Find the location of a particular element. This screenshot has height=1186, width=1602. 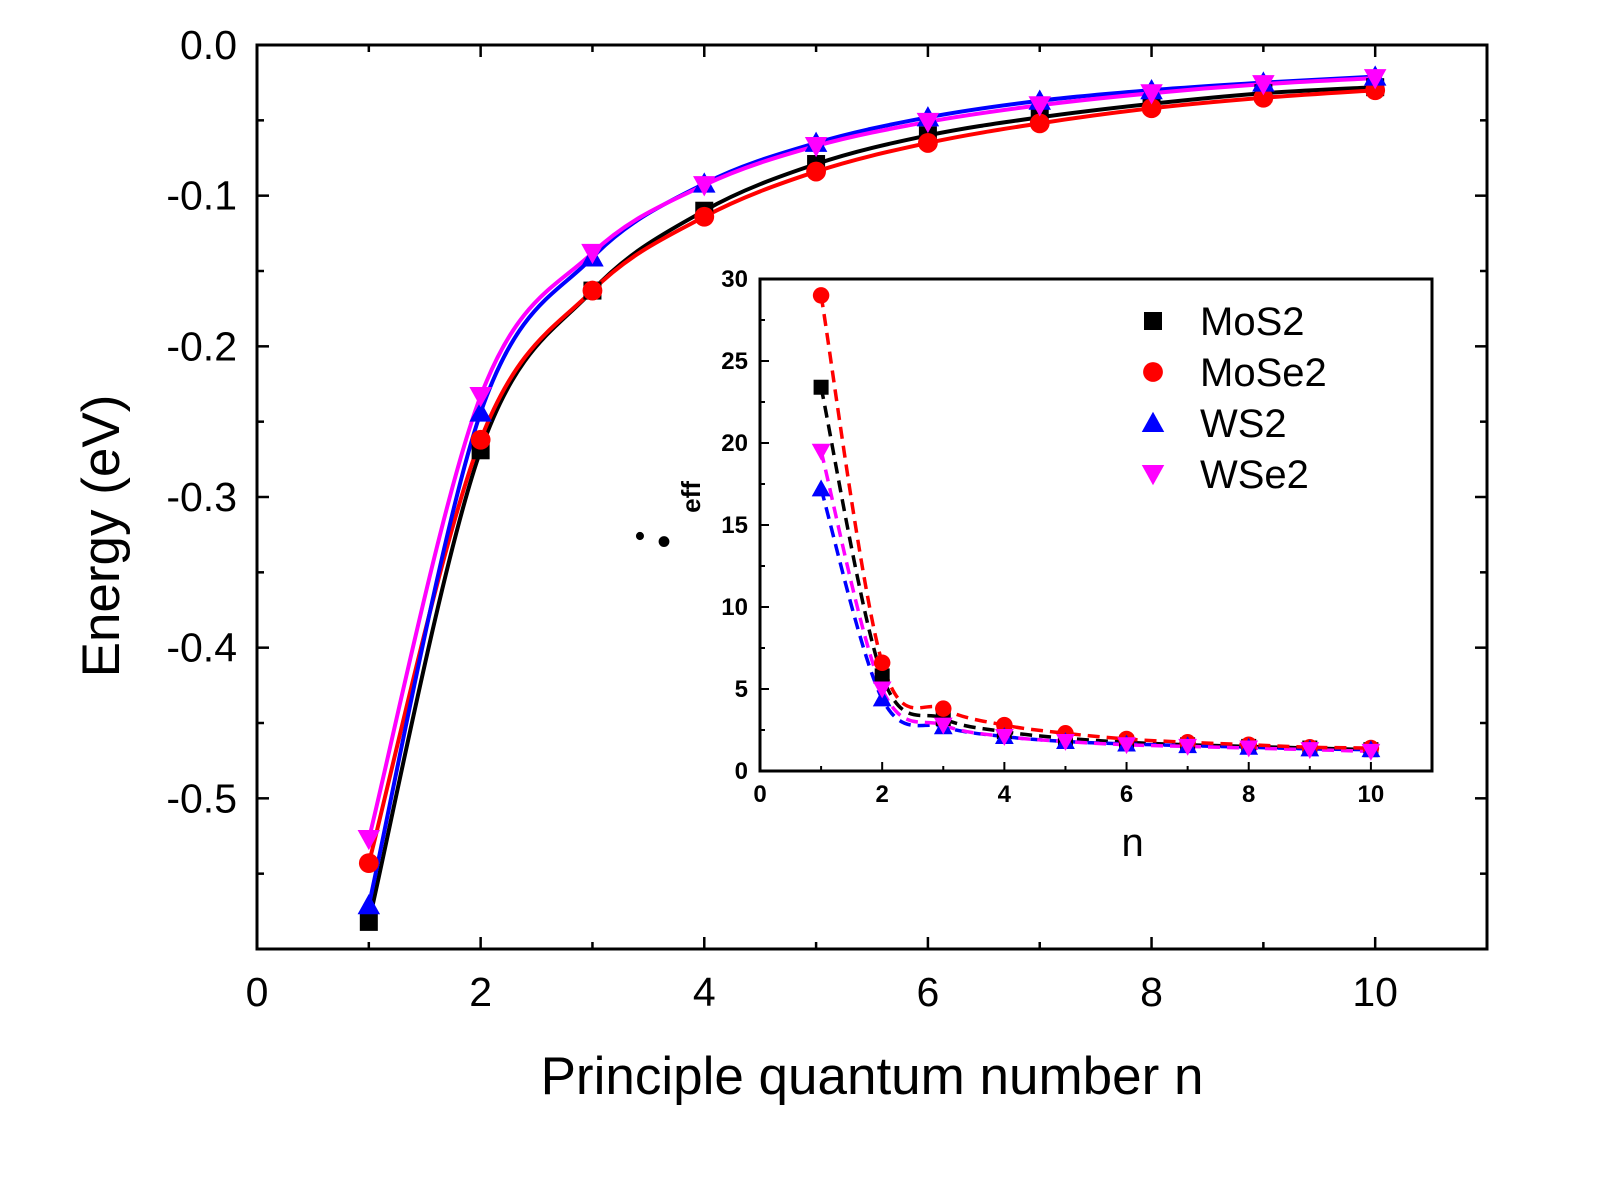

main-y-tick-label: -0.3 is located at coordinates (201, 497).